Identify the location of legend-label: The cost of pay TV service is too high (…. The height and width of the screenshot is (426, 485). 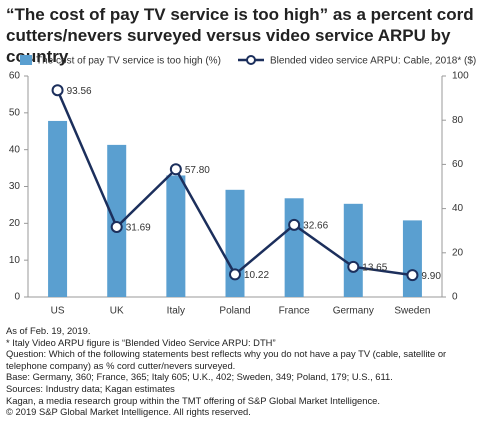
(128, 61).